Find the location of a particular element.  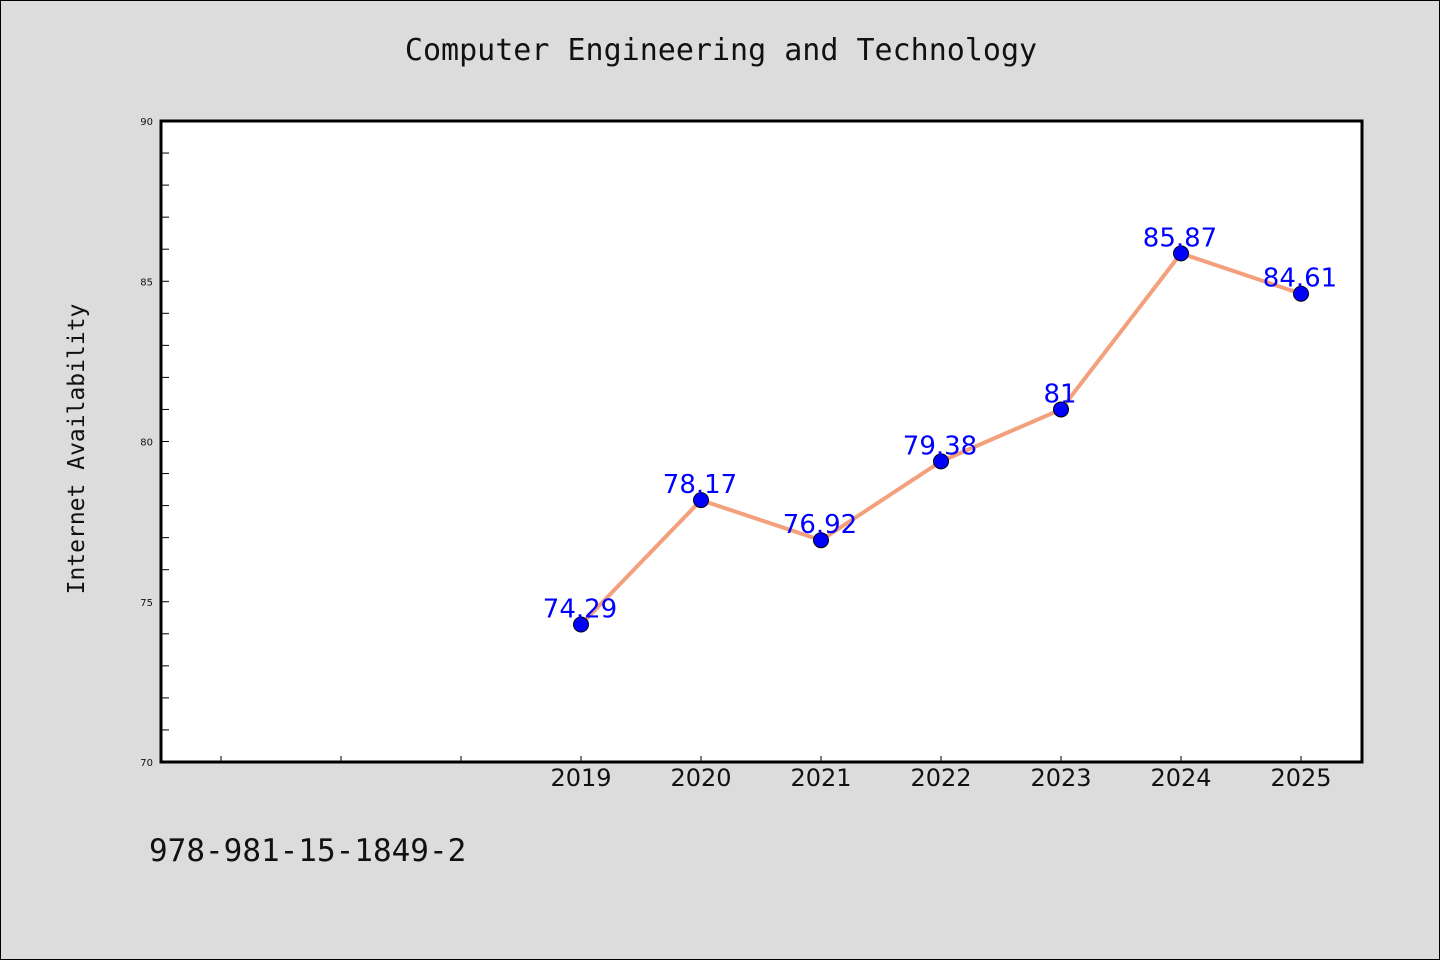

data-label: 76.92 is located at coordinates (820, 525).